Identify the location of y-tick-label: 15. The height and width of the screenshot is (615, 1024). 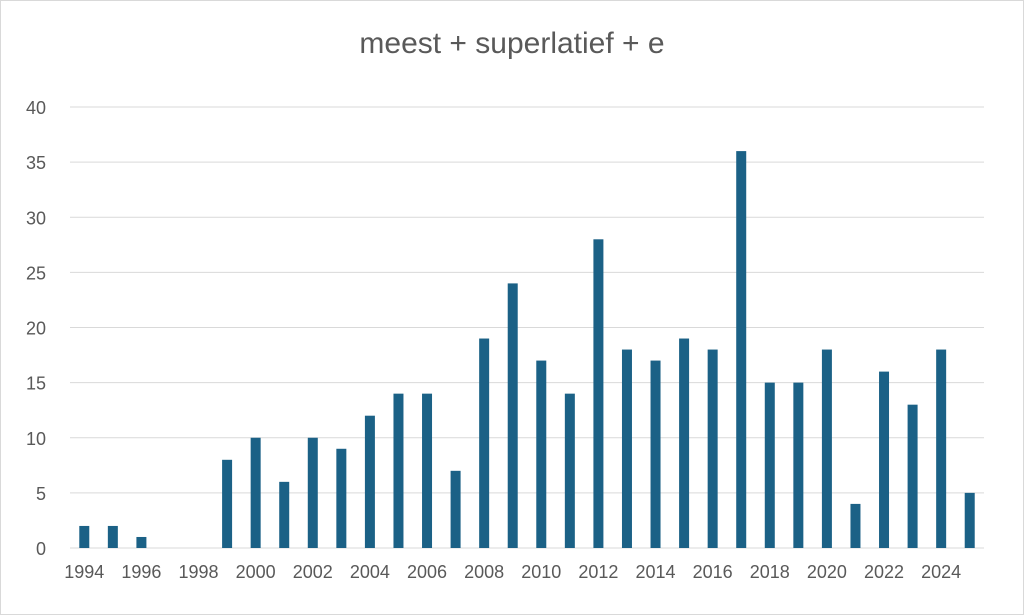
(36, 384).